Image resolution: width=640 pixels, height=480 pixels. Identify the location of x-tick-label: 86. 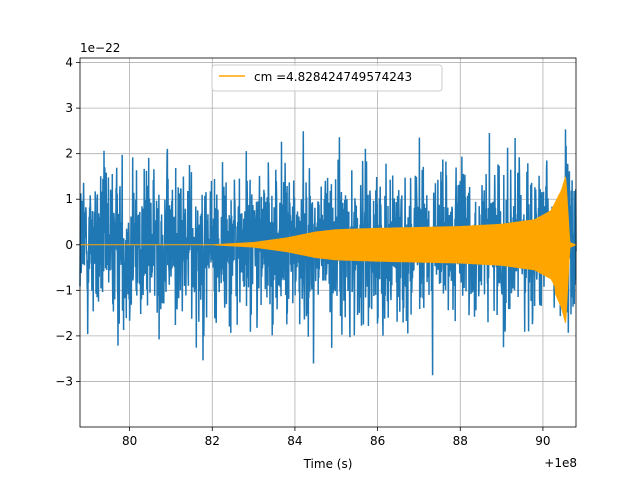
(377, 441).